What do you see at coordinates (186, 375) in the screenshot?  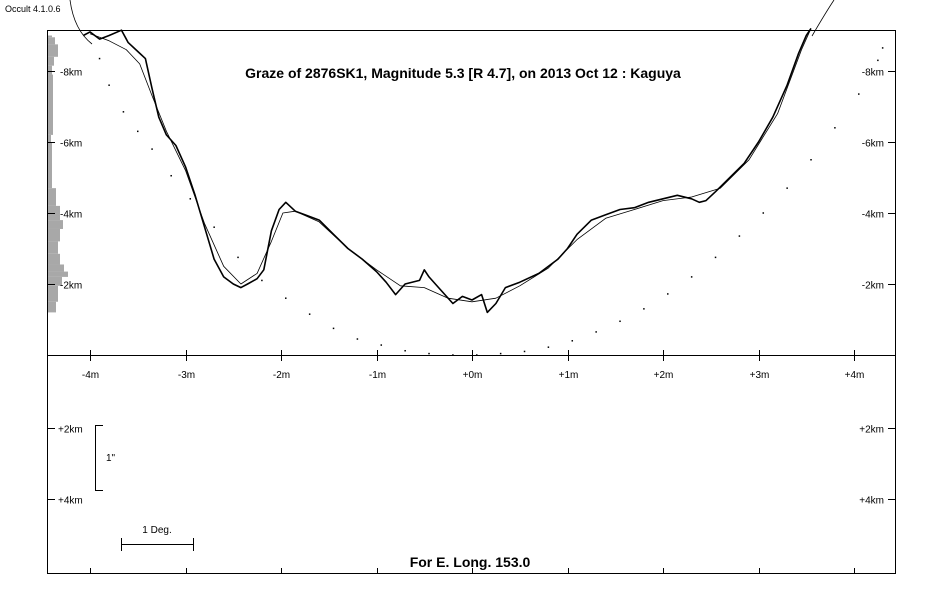 I see `x-tick-label: -3m` at bounding box center [186, 375].